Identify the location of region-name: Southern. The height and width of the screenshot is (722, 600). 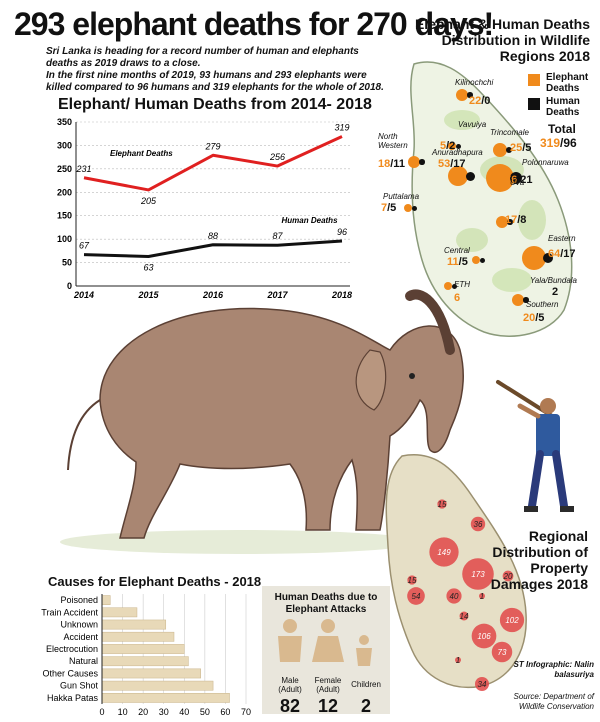
(542, 304).